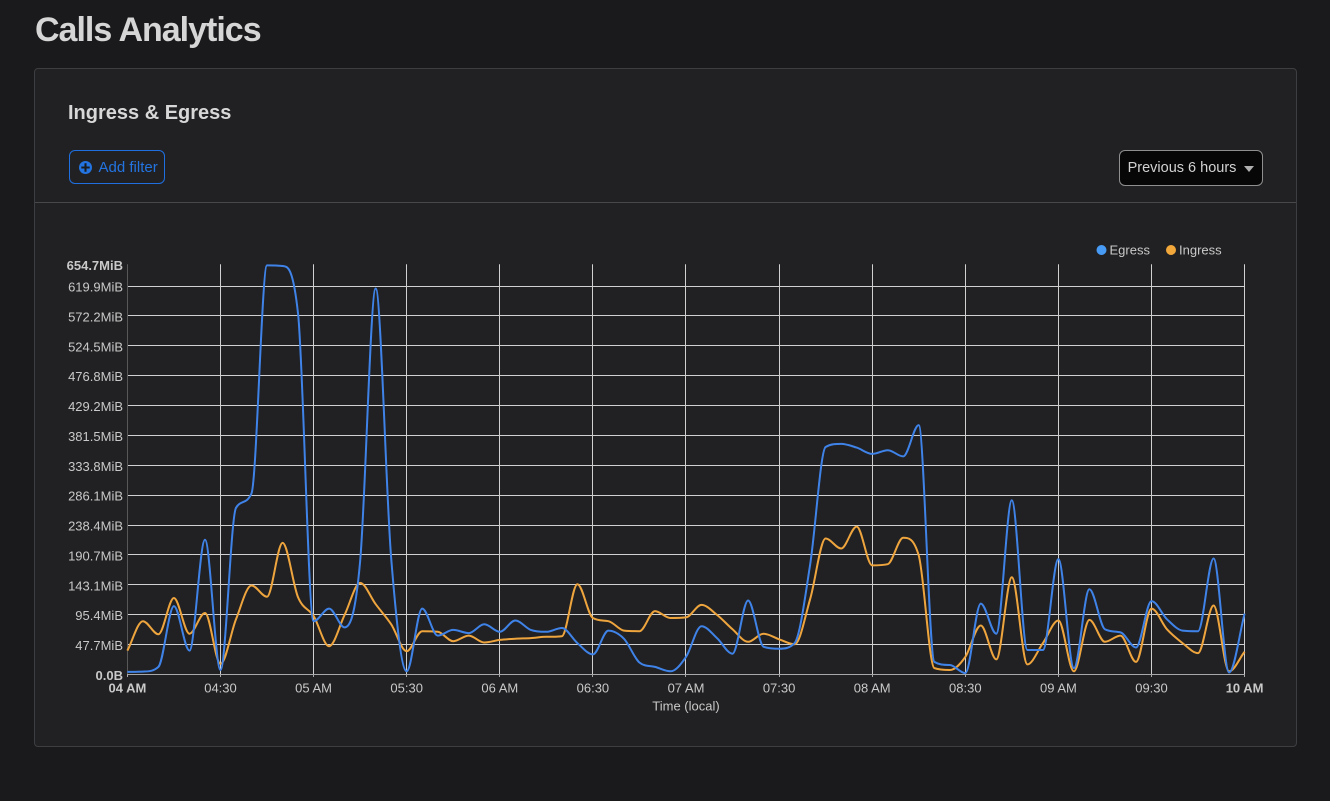 The height and width of the screenshot is (801, 1330). What do you see at coordinates (99, 615) in the screenshot?
I see `svg-text: 95.4MiB` at bounding box center [99, 615].